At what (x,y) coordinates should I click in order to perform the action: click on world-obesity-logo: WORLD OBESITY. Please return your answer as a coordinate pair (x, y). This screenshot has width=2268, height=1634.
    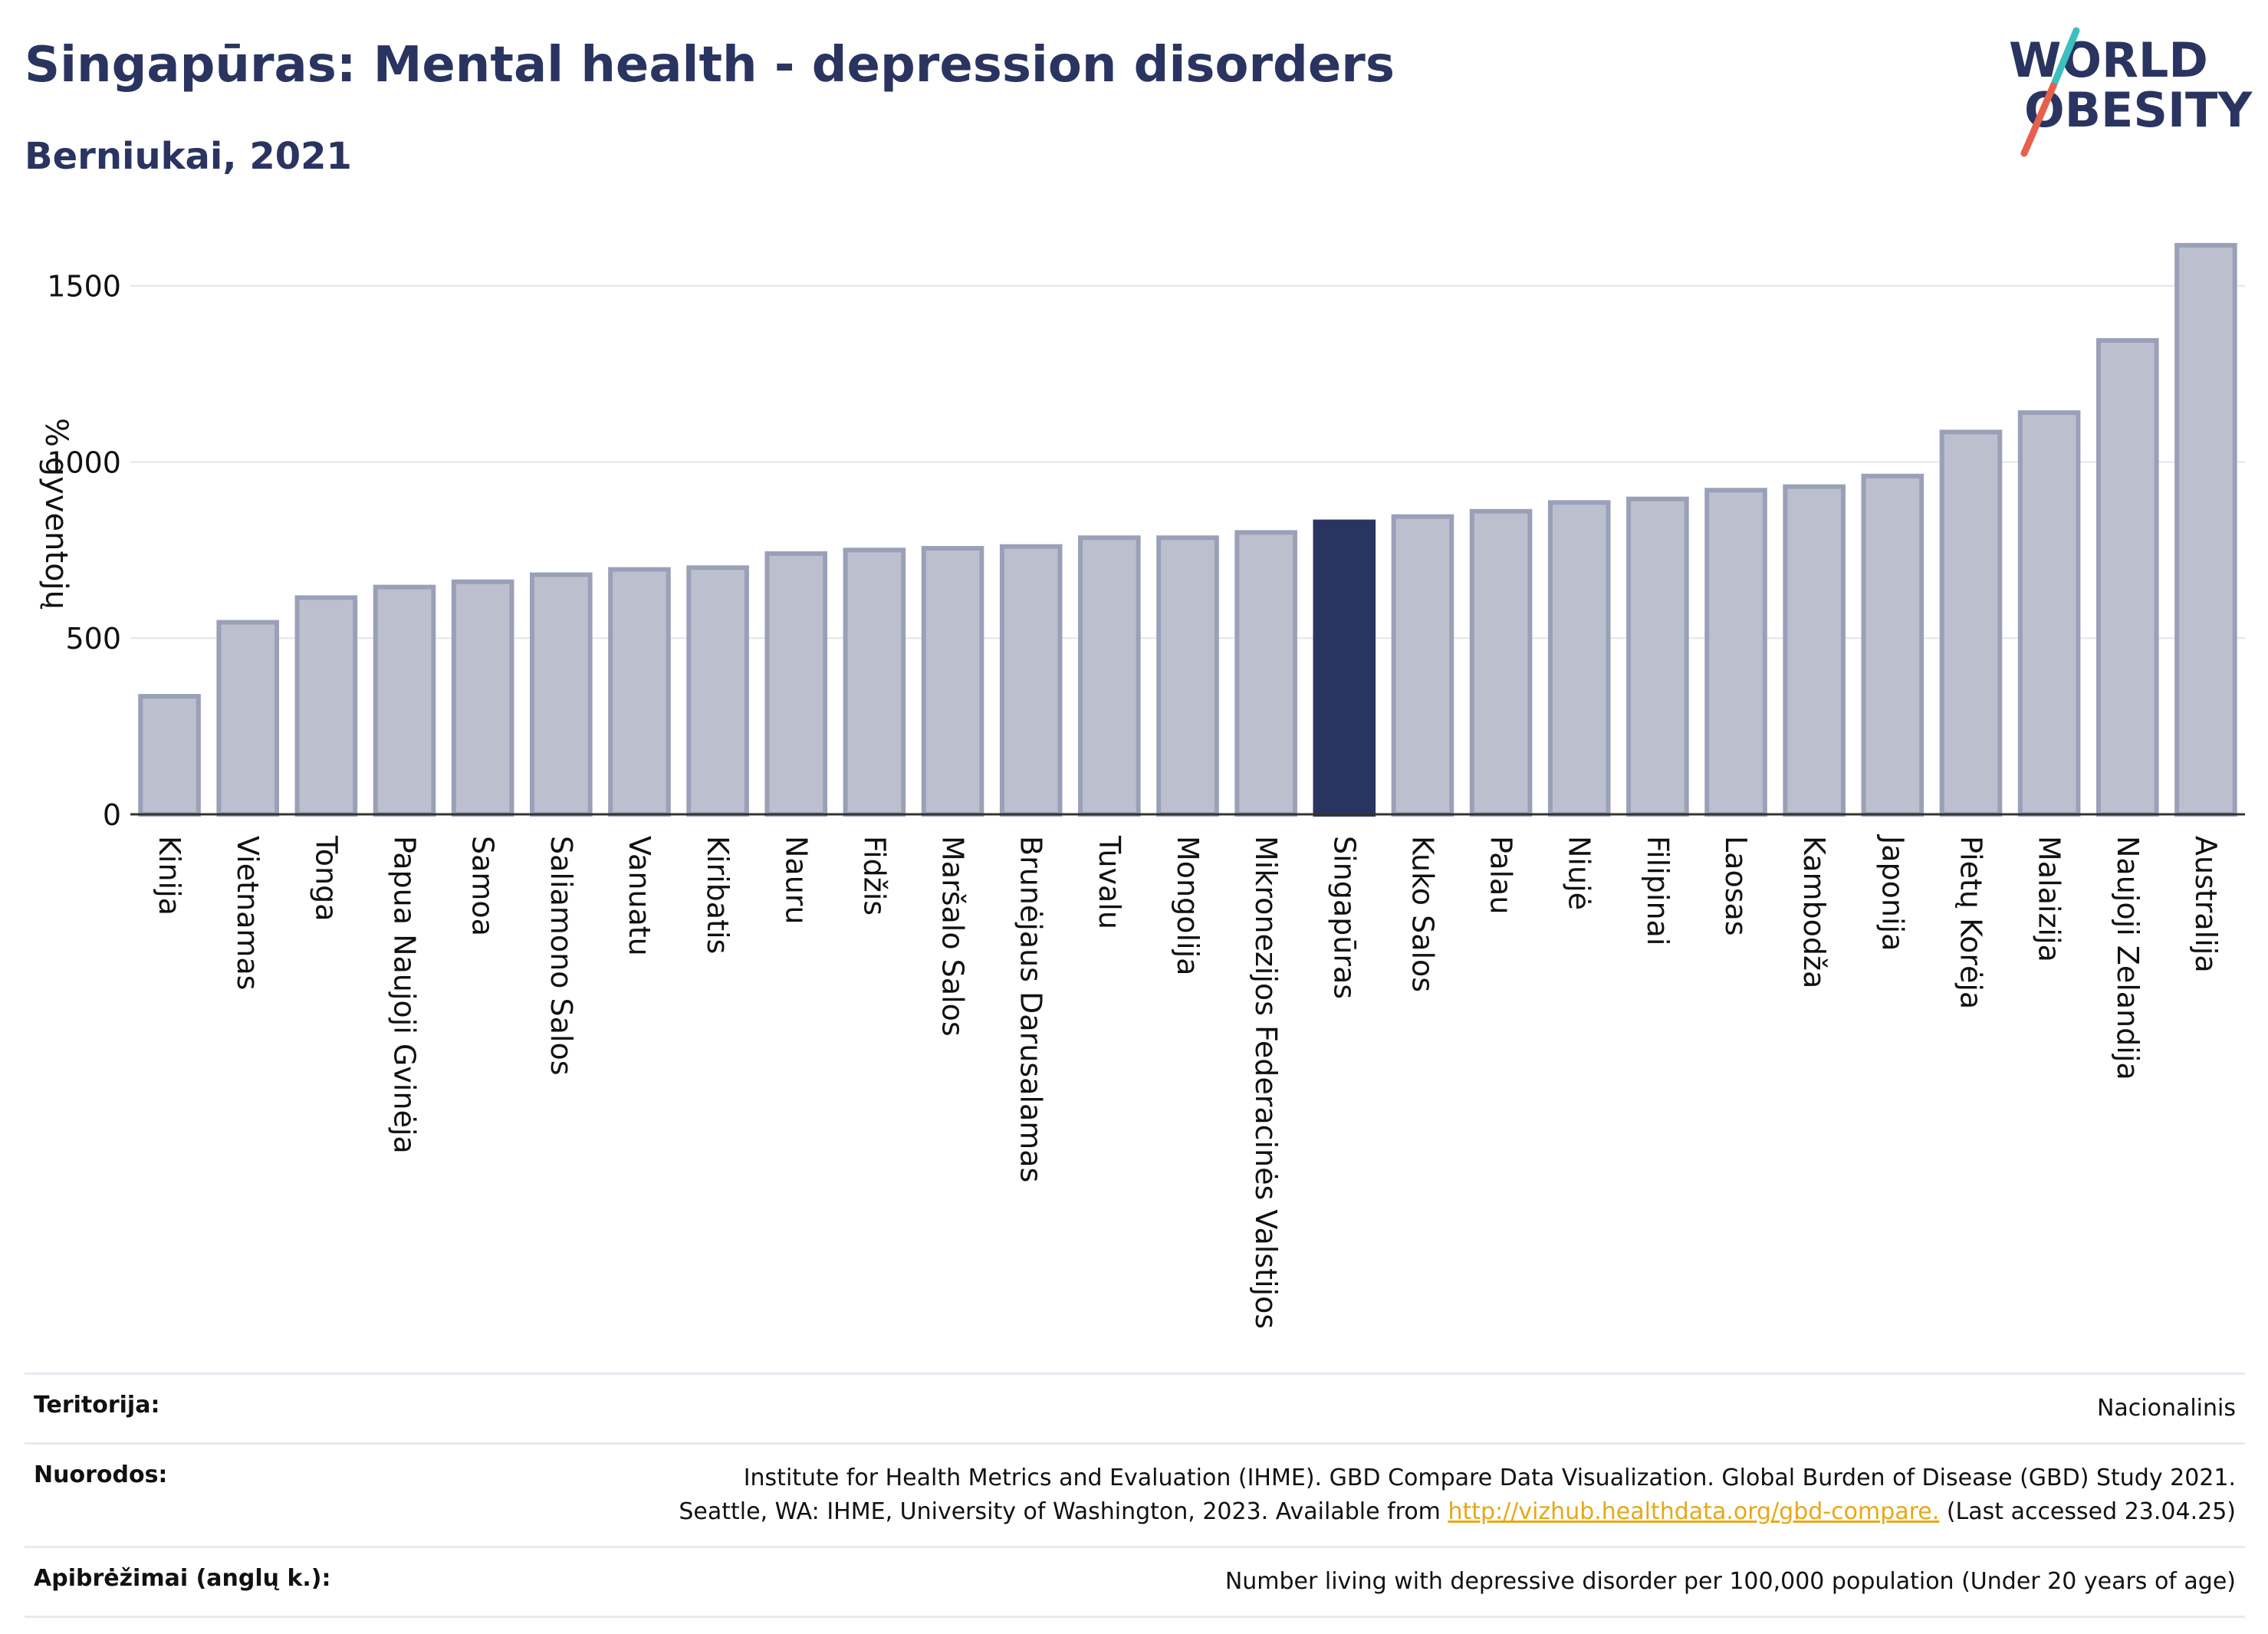
    Looking at the image, I should click on (2131, 92).